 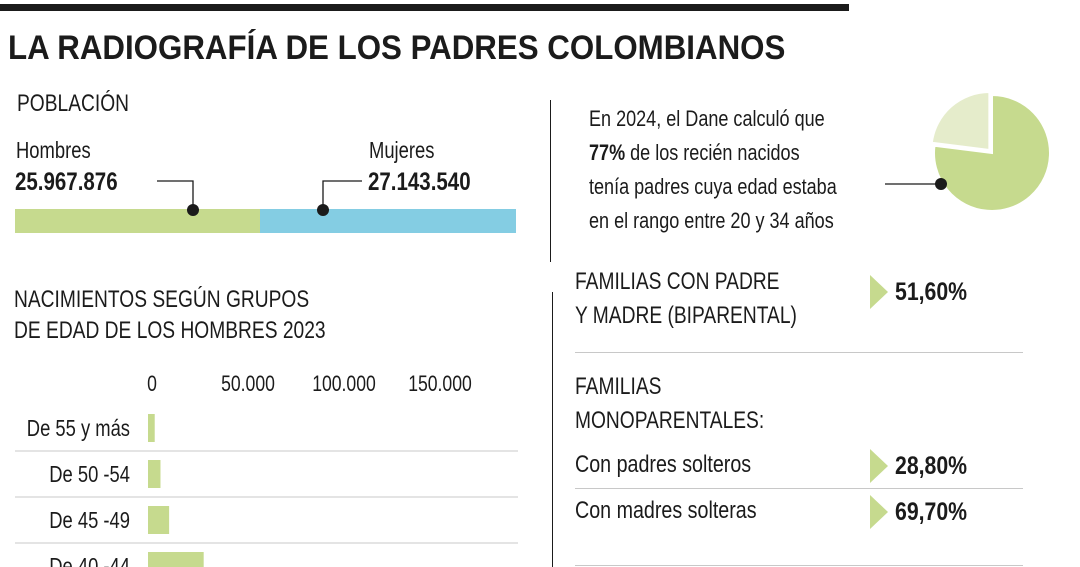 I want to click on category-label: De 45 -49, so click(x=89, y=520).